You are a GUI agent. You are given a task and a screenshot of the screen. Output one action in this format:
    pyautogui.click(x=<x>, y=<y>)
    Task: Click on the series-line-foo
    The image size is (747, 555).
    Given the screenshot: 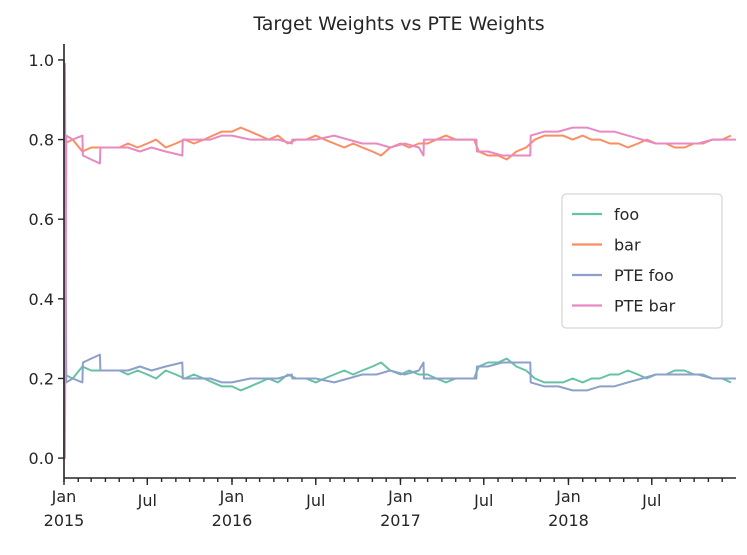 What is the action you would take?
    pyautogui.click(x=398, y=374)
    